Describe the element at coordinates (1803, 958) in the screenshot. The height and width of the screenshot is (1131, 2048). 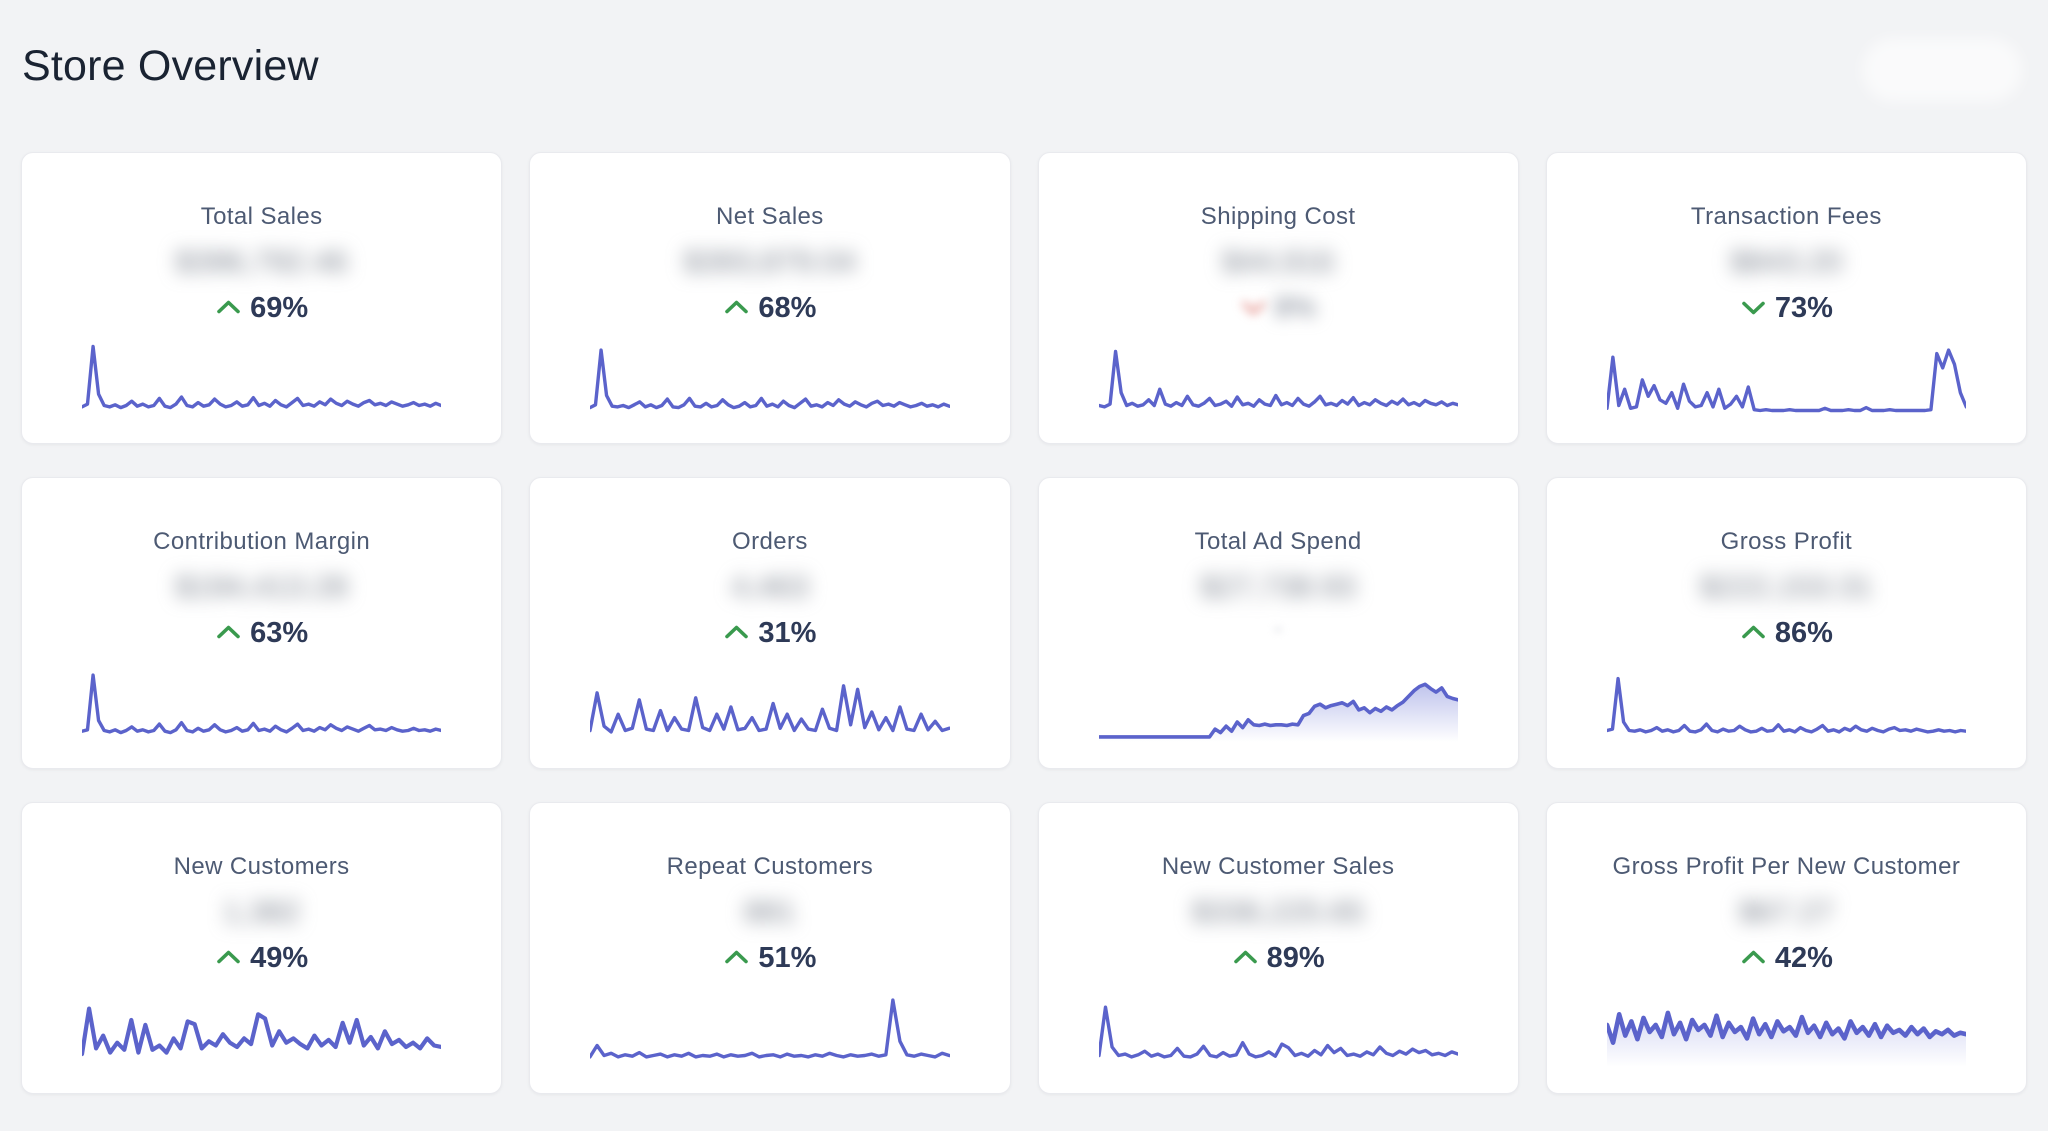
I see `change-percent: 42%` at that location.